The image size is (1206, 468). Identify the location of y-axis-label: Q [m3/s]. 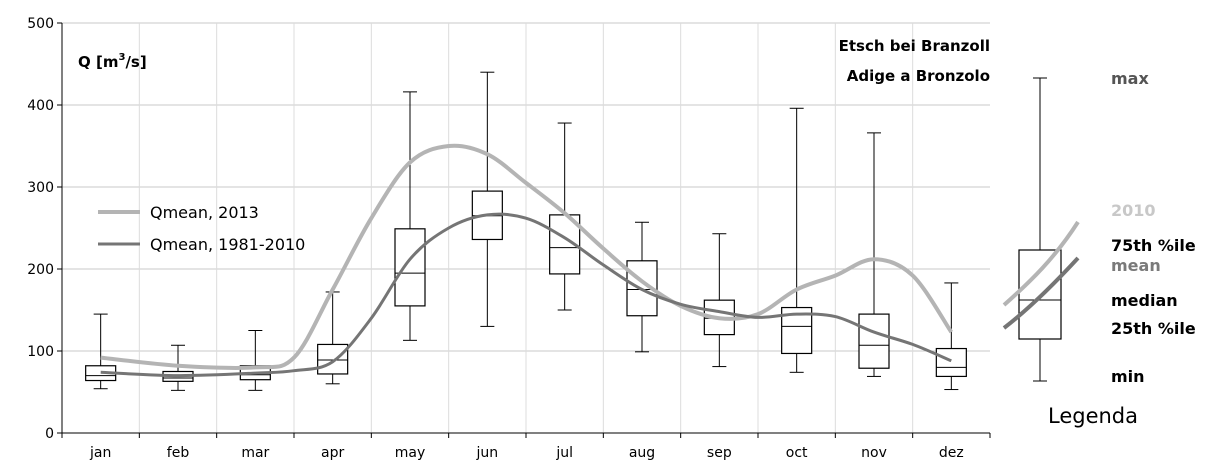
(112, 61).